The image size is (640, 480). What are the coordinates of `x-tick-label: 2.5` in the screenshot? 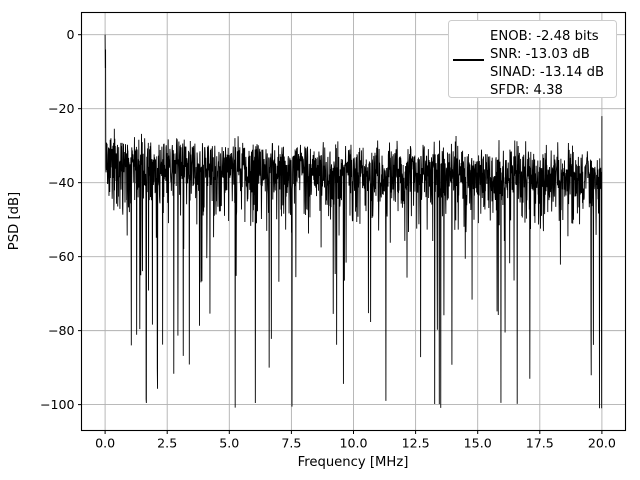 It's located at (167, 443).